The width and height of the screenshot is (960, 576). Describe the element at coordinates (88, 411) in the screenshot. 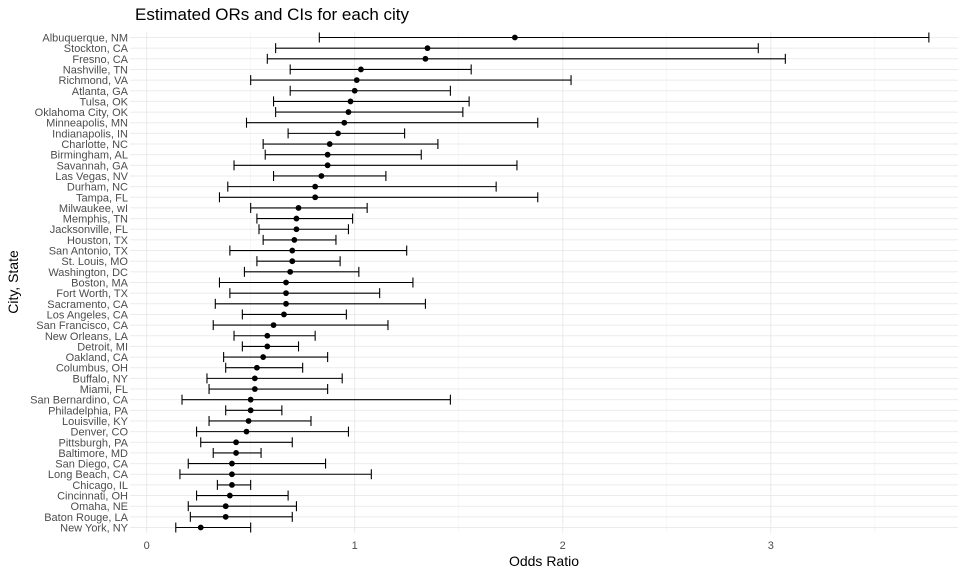

I see `y-tick-label: Philadelphia, PA` at that location.